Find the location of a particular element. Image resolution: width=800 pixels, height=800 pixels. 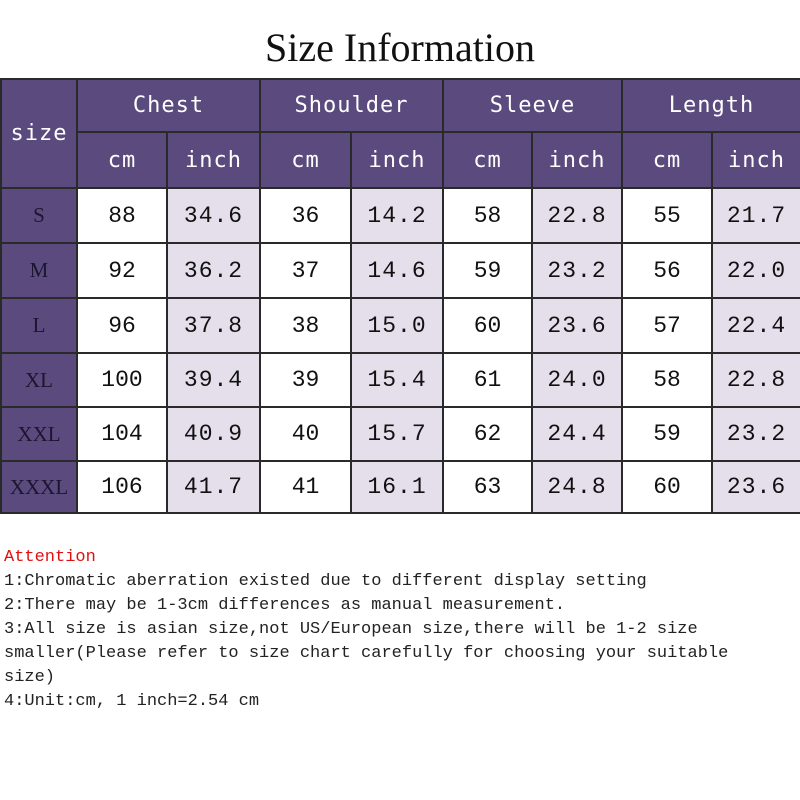

measure-cell: 40 is located at coordinates (306, 434).